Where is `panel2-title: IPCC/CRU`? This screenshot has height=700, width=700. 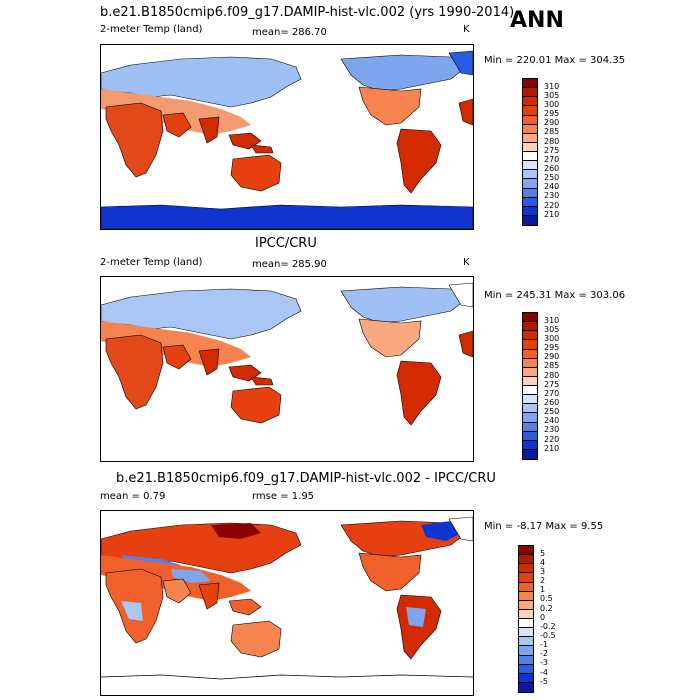 panel2-title: IPCC/CRU is located at coordinates (286, 243).